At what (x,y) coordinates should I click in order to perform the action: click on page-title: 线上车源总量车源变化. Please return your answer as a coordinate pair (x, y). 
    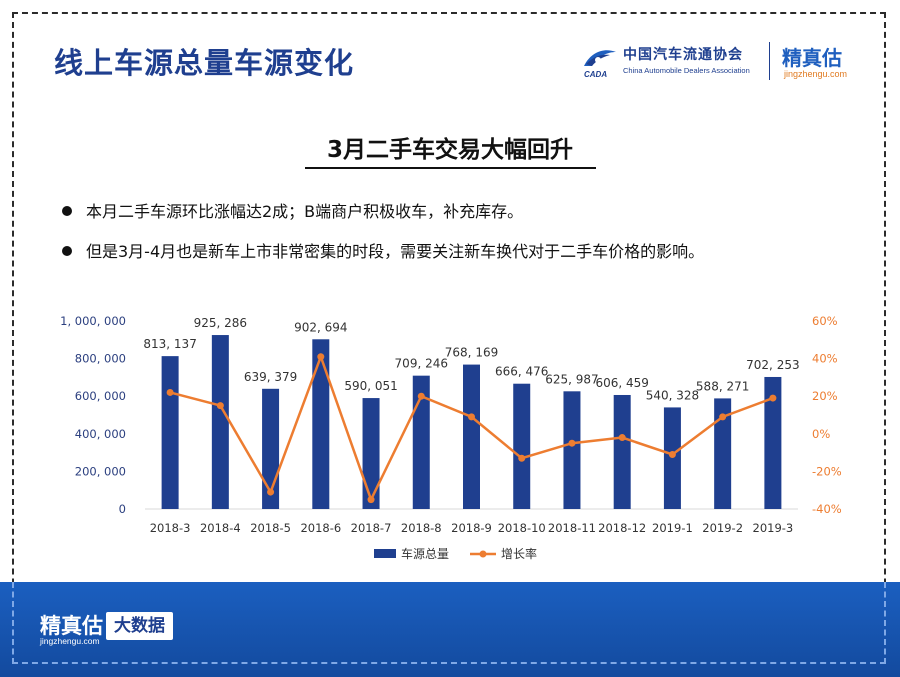
    Looking at the image, I should click on (204, 63).